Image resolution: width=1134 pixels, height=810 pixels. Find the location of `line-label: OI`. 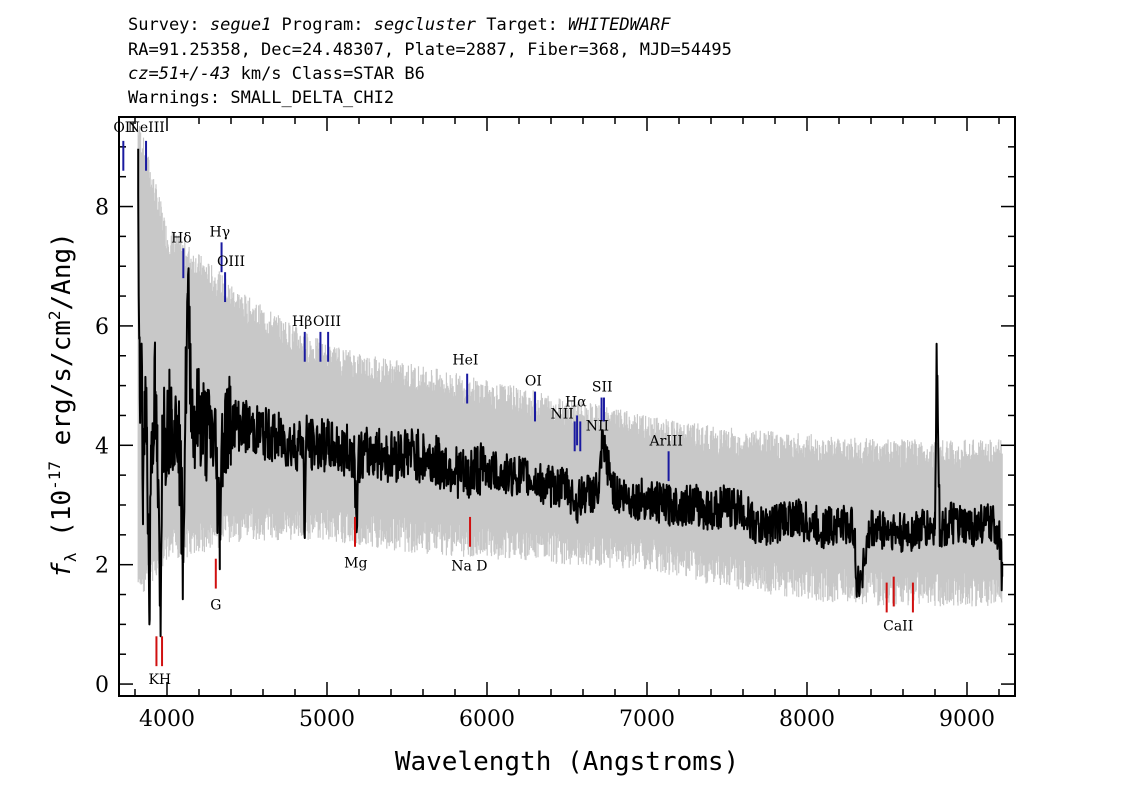

line-label: OI is located at coordinates (533, 382).